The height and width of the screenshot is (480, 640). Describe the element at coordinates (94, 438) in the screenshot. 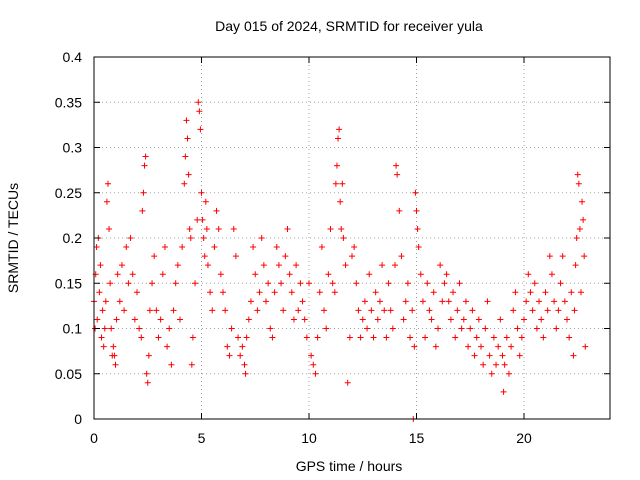

I see `x-tick-label: 0` at that location.